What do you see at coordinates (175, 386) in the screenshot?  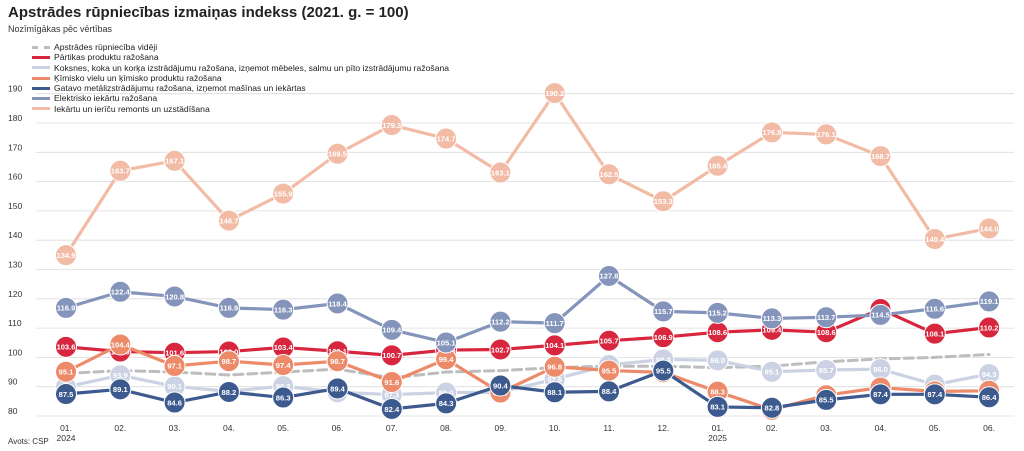 I see `data-label: 90.1` at bounding box center [175, 386].